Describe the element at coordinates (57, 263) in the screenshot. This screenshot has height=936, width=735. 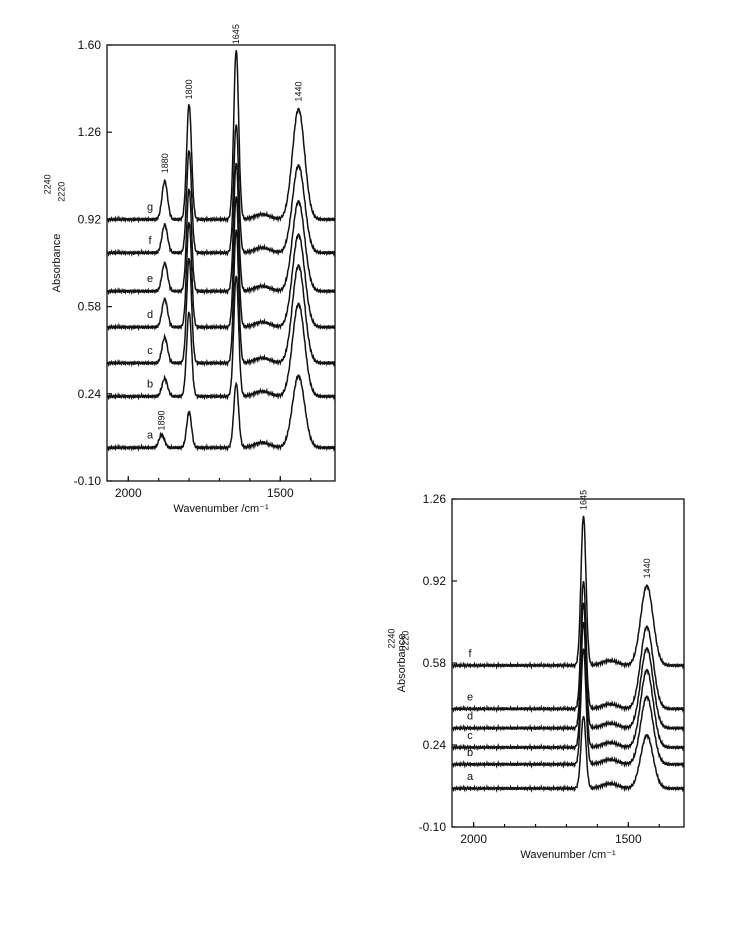
I see `y-axis-label: Absorbance` at that location.